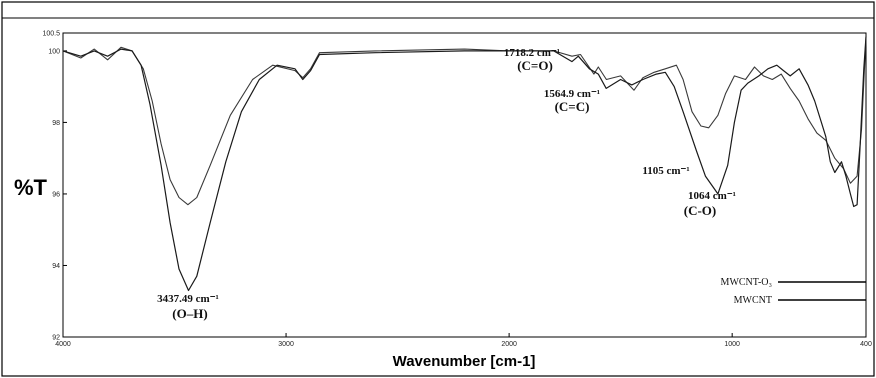  What do you see at coordinates (572, 94) in the screenshot?
I see `peak-label: 1564.9 cm⁻¹` at bounding box center [572, 94].